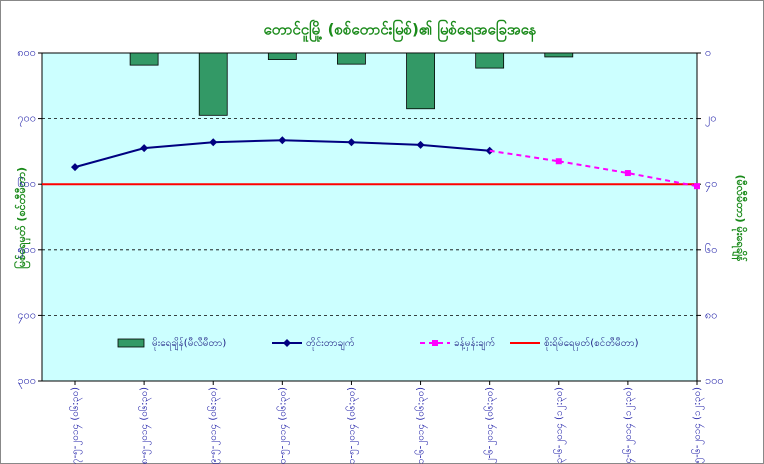 The width and height of the screenshot is (764, 464). I want to click on y2-tick-label: ၆၀, so click(711, 249).